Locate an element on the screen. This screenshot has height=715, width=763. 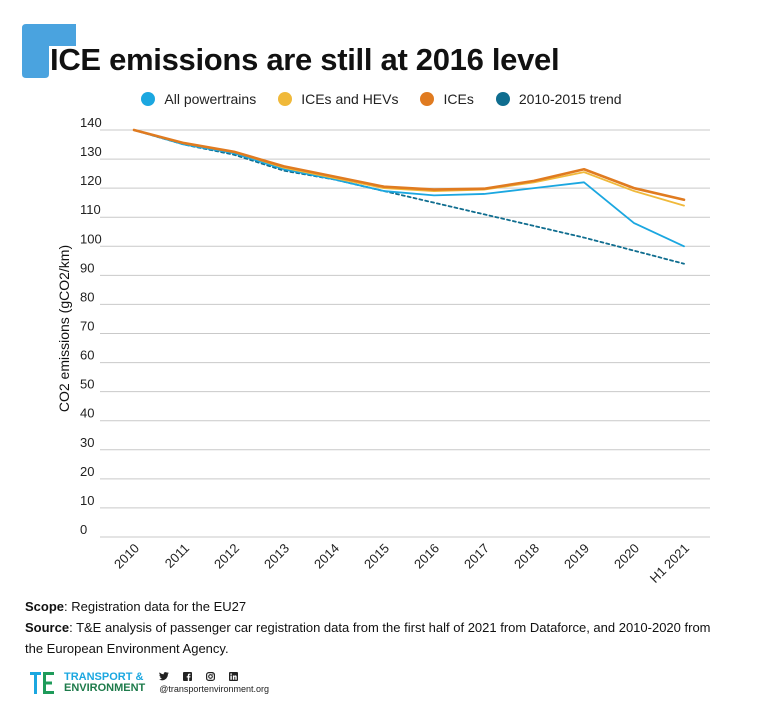
y-tick-label: 140 is located at coordinates (91, 122).